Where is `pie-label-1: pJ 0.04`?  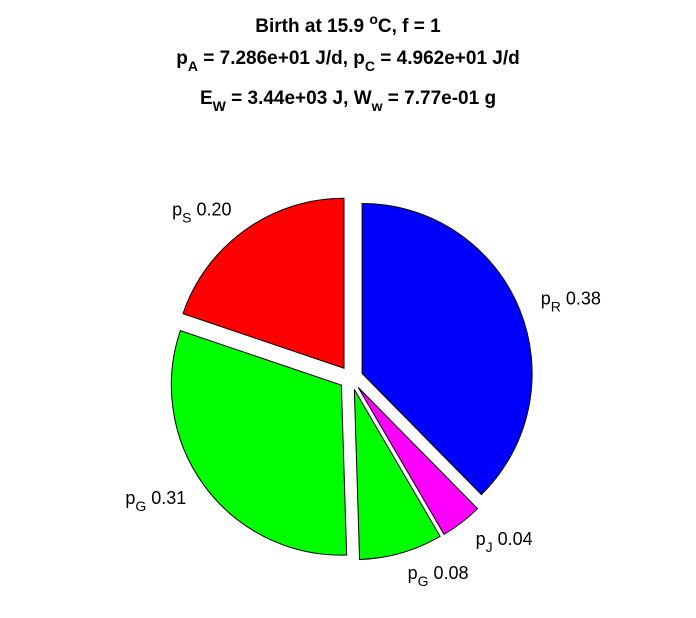
pie-label-1: pJ 0.04 is located at coordinates (504, 542).